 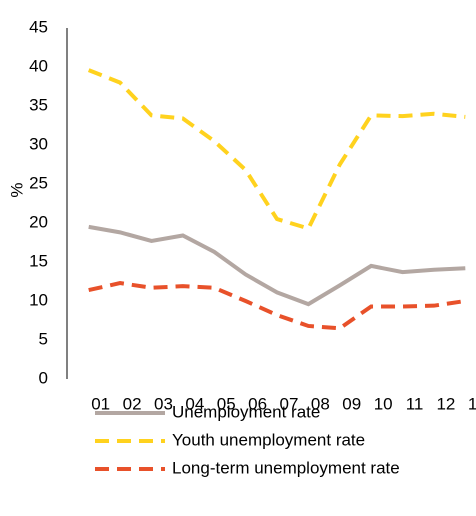 I want to click on legend-label: Unemployment rate, so click(x=246, y=411).